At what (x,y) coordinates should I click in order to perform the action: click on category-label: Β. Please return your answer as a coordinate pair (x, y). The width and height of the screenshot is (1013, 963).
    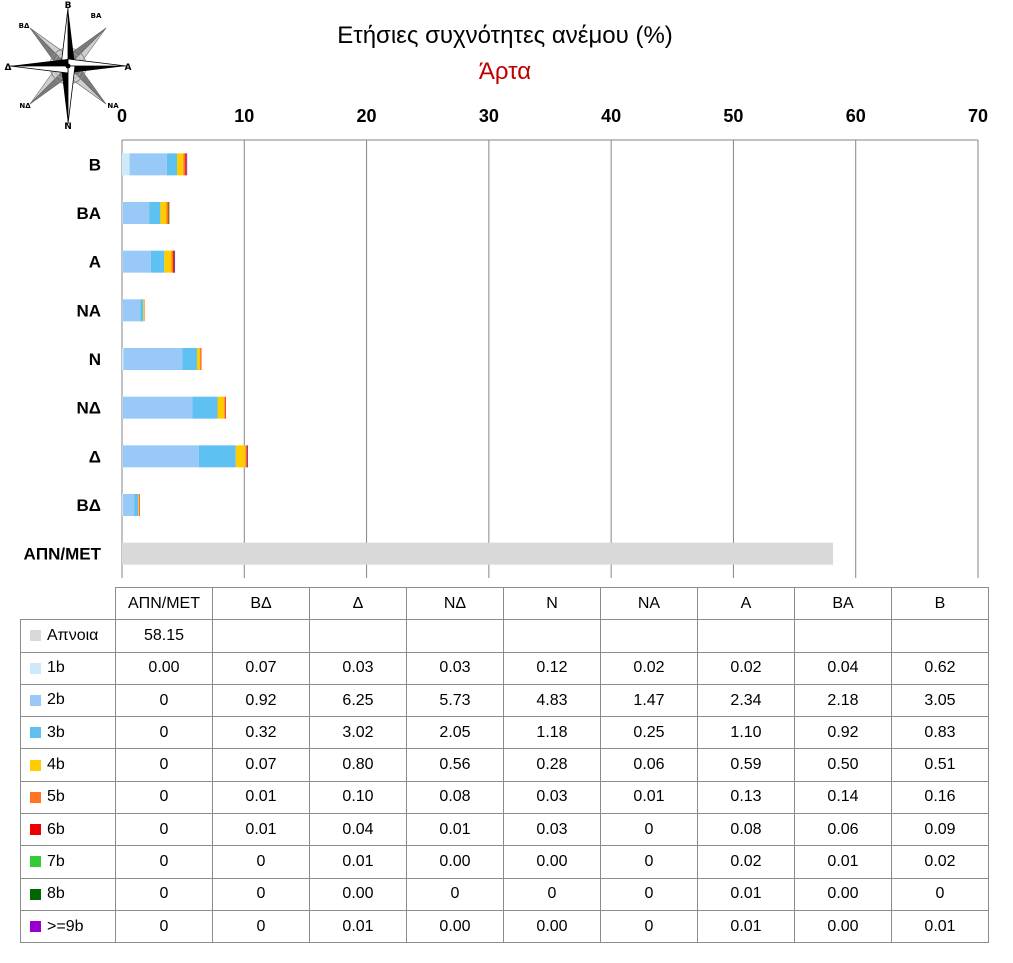
    Looking at the image, I should click on (95, 164).